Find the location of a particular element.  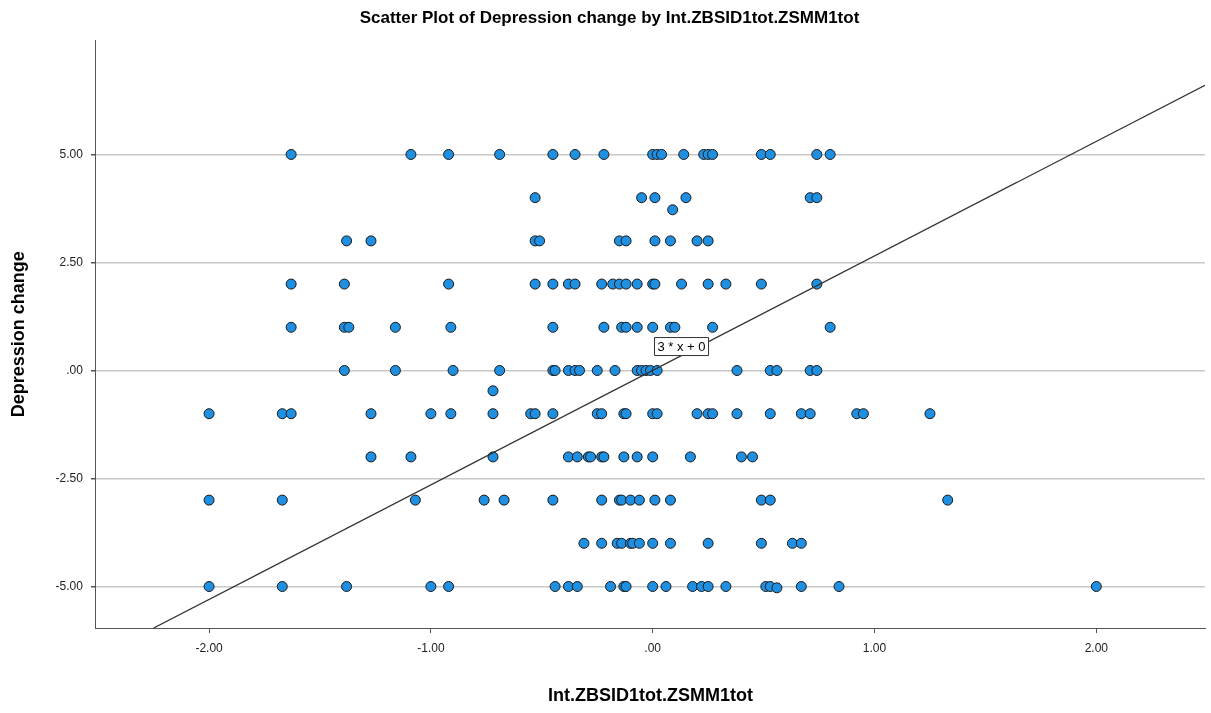

y-tick-label: 2.50 is located at coordinates (71, 261).